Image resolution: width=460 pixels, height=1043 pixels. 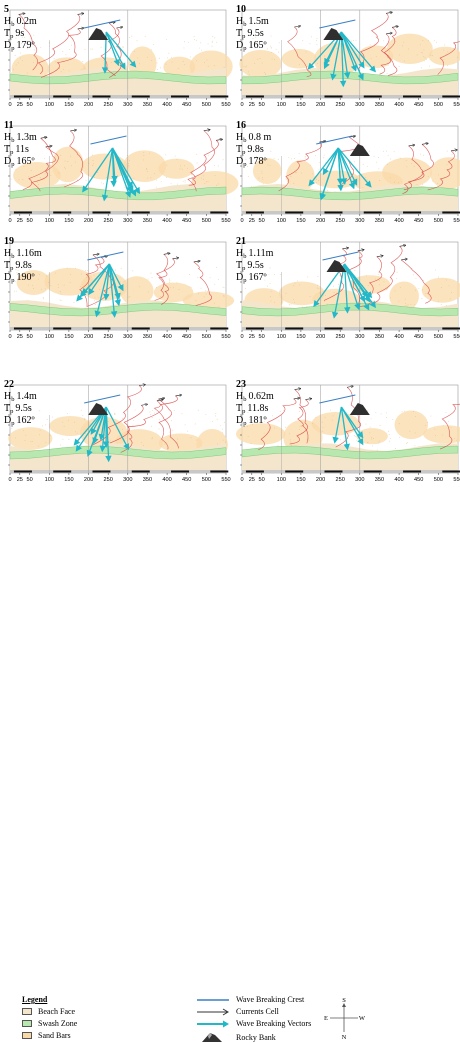 I want to click on compass-icon: S E W N, so click(x=344, y=1018).